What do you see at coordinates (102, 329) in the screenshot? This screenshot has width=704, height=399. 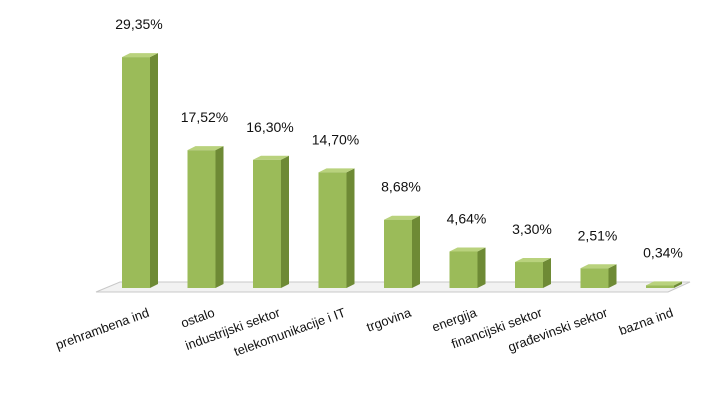 I see `category-label-1: prehrambena ind` at bounding box center [102, 329].